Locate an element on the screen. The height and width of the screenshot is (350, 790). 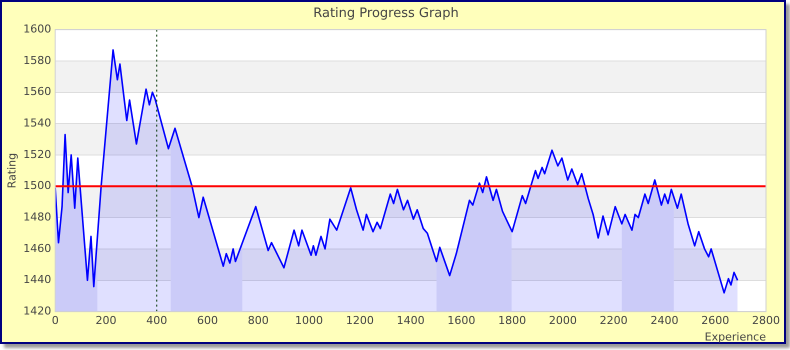
y-tick-label: 1500 is located at coordinates (37, 185).